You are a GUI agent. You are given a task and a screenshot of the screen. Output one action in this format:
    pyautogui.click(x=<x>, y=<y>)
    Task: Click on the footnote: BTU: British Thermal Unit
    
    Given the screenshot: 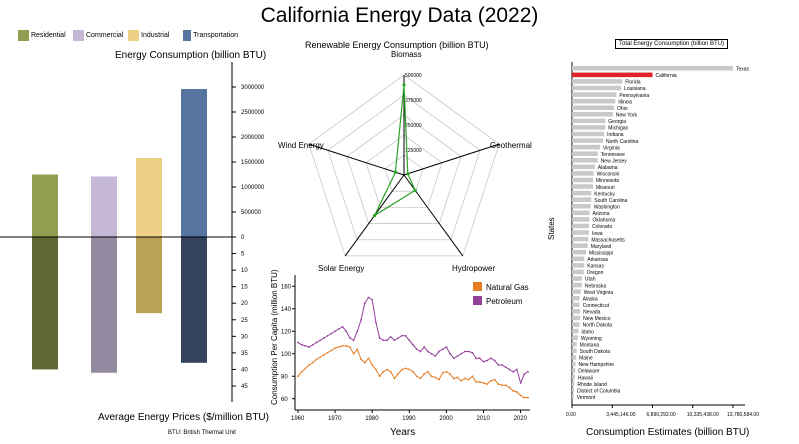 What is the action you would take?
    pyautogui.click(x=202, y=433)
    